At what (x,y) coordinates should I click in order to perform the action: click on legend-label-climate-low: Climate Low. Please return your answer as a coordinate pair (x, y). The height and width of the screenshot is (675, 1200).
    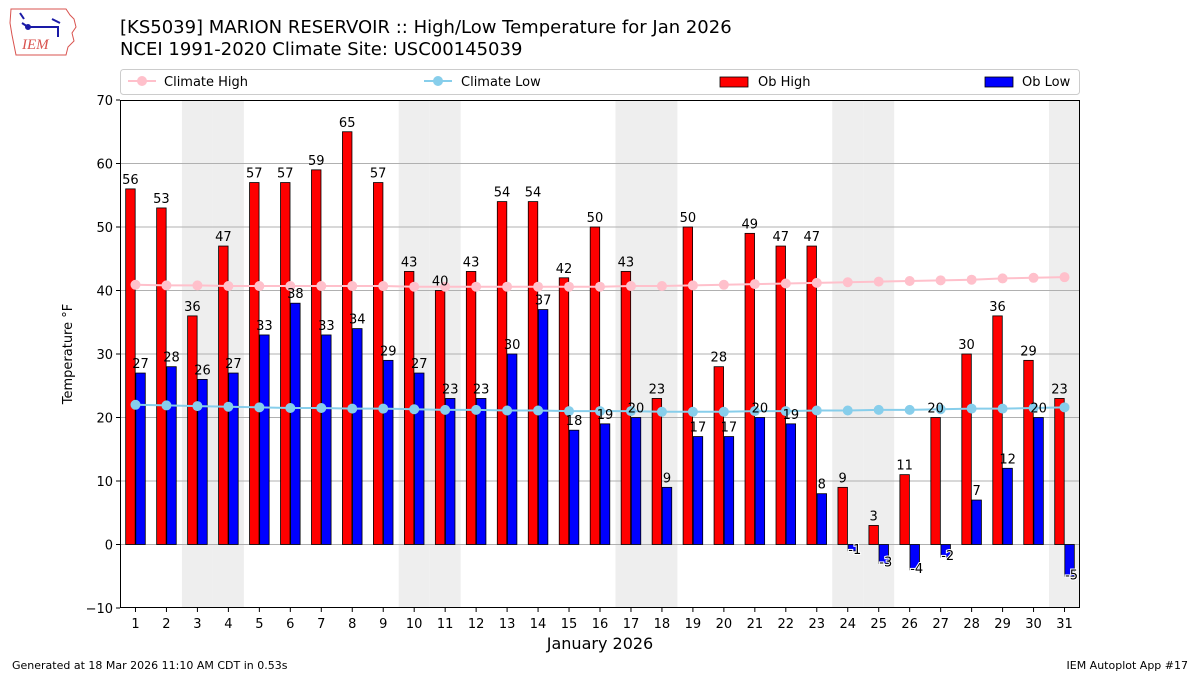
    Looking at the image, I should click on (501, 82).